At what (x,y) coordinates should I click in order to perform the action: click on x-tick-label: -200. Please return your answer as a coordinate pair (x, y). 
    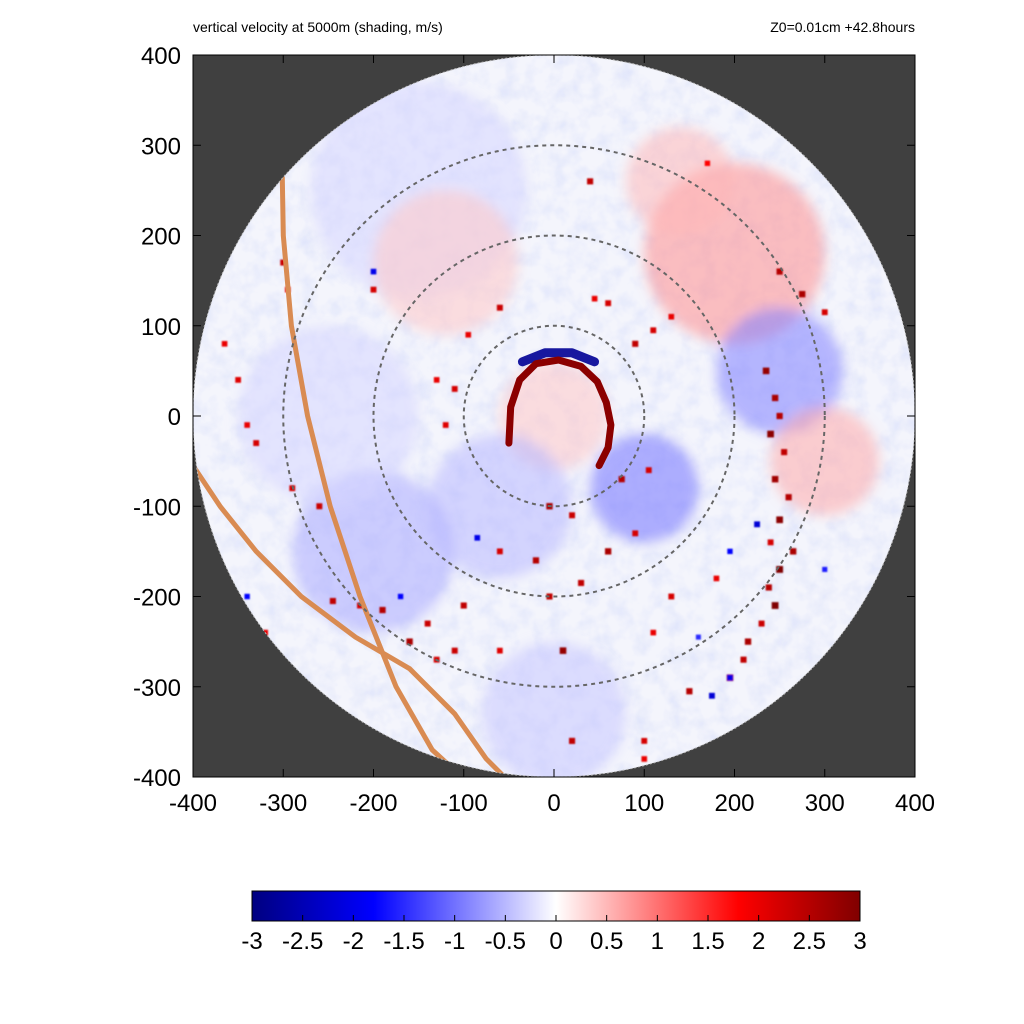
    Looking at the image, I should click on (373, 803).